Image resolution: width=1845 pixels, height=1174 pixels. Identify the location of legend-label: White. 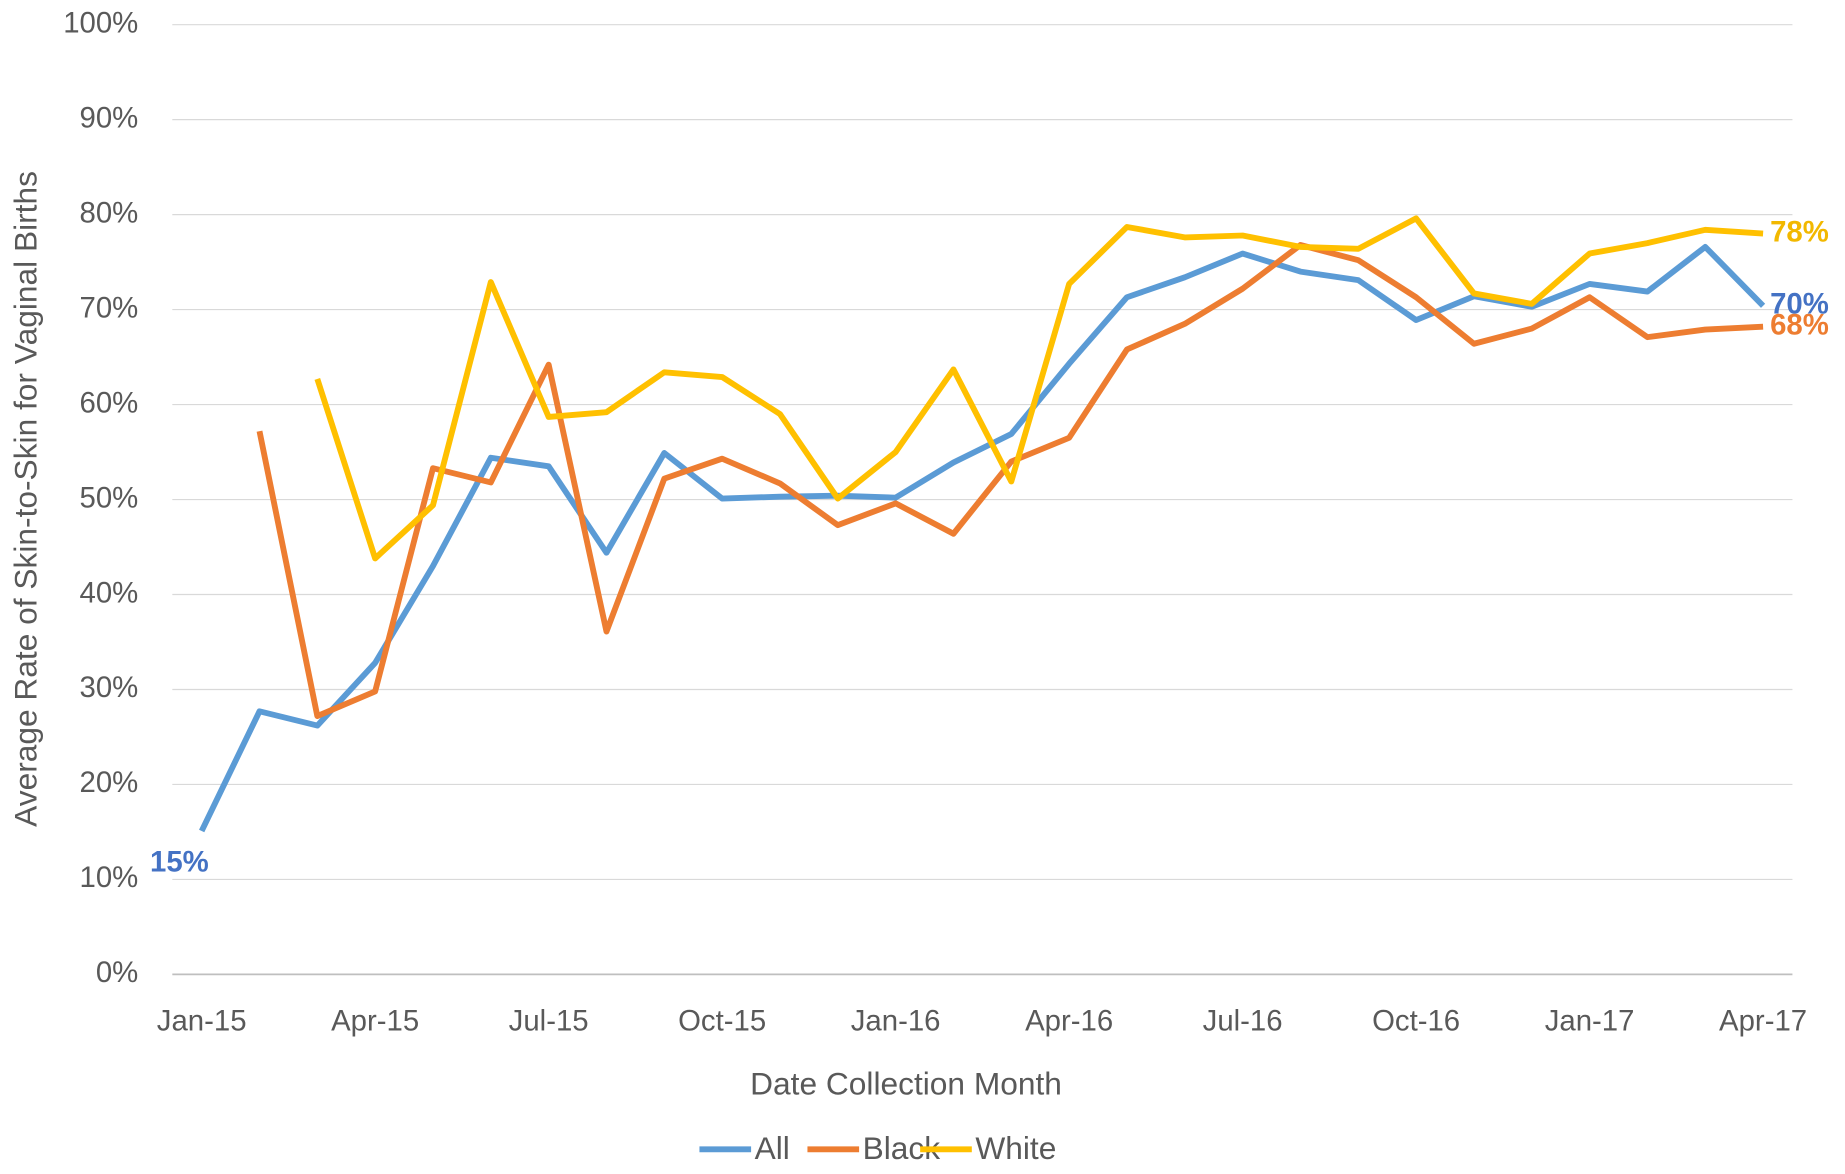
(1015, 1148).